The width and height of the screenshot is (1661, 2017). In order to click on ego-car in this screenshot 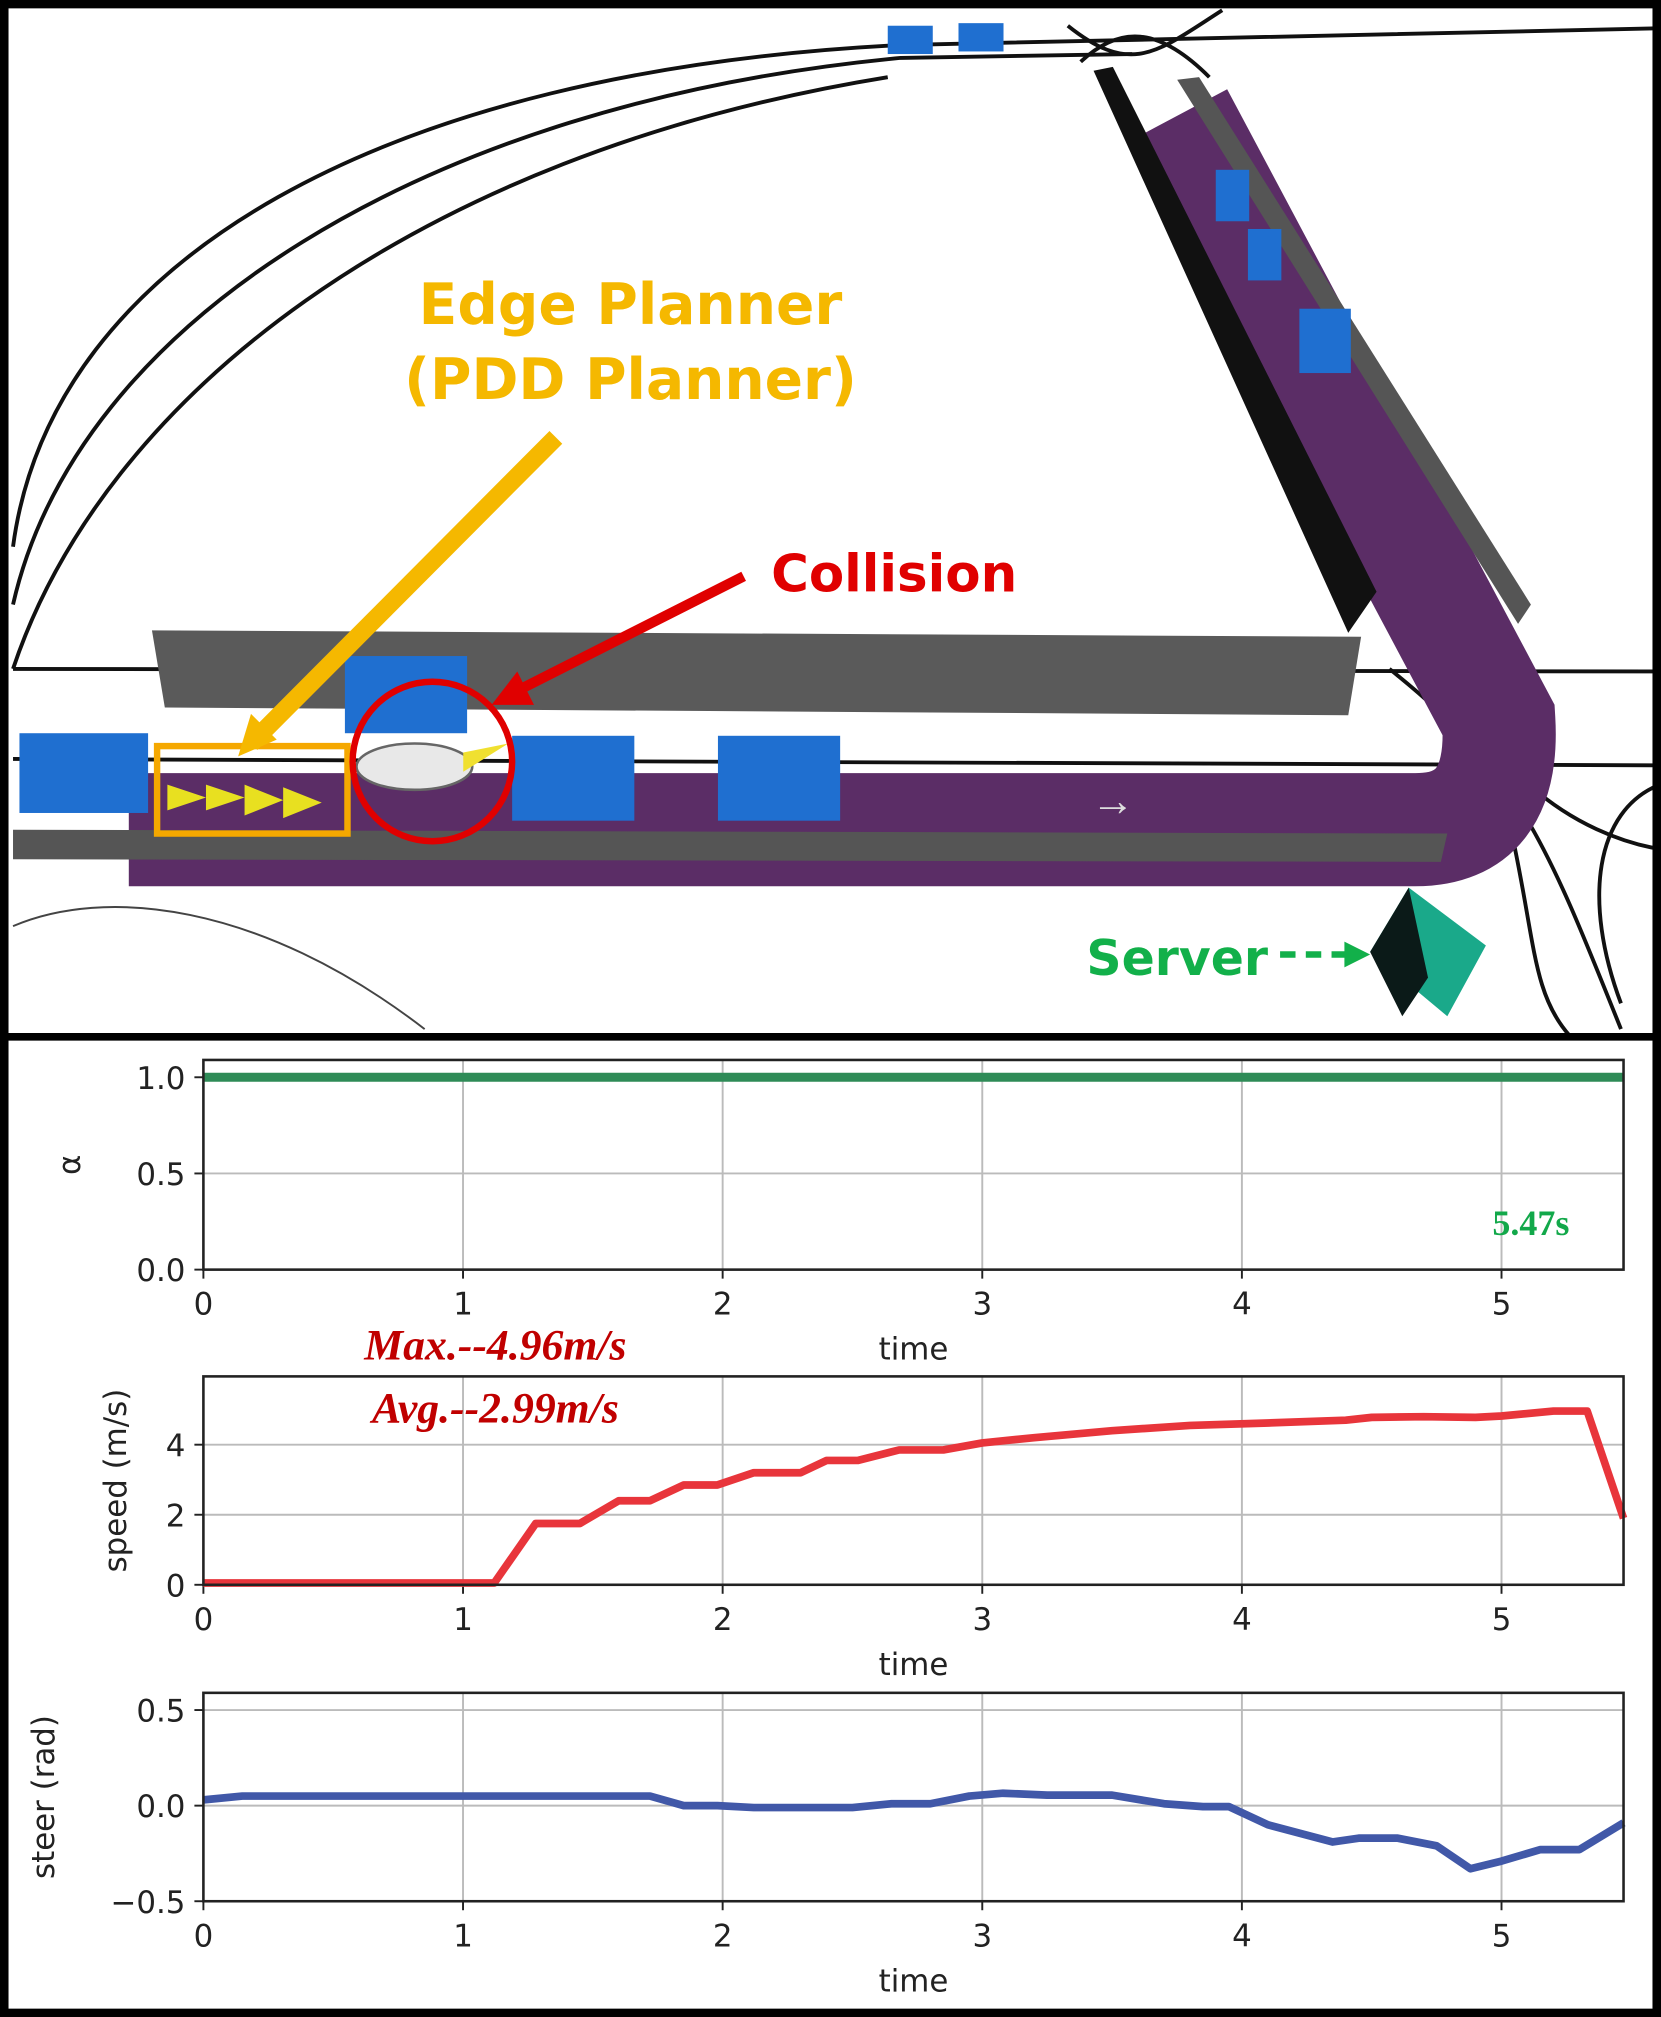, I will do `click(414, 767)`.